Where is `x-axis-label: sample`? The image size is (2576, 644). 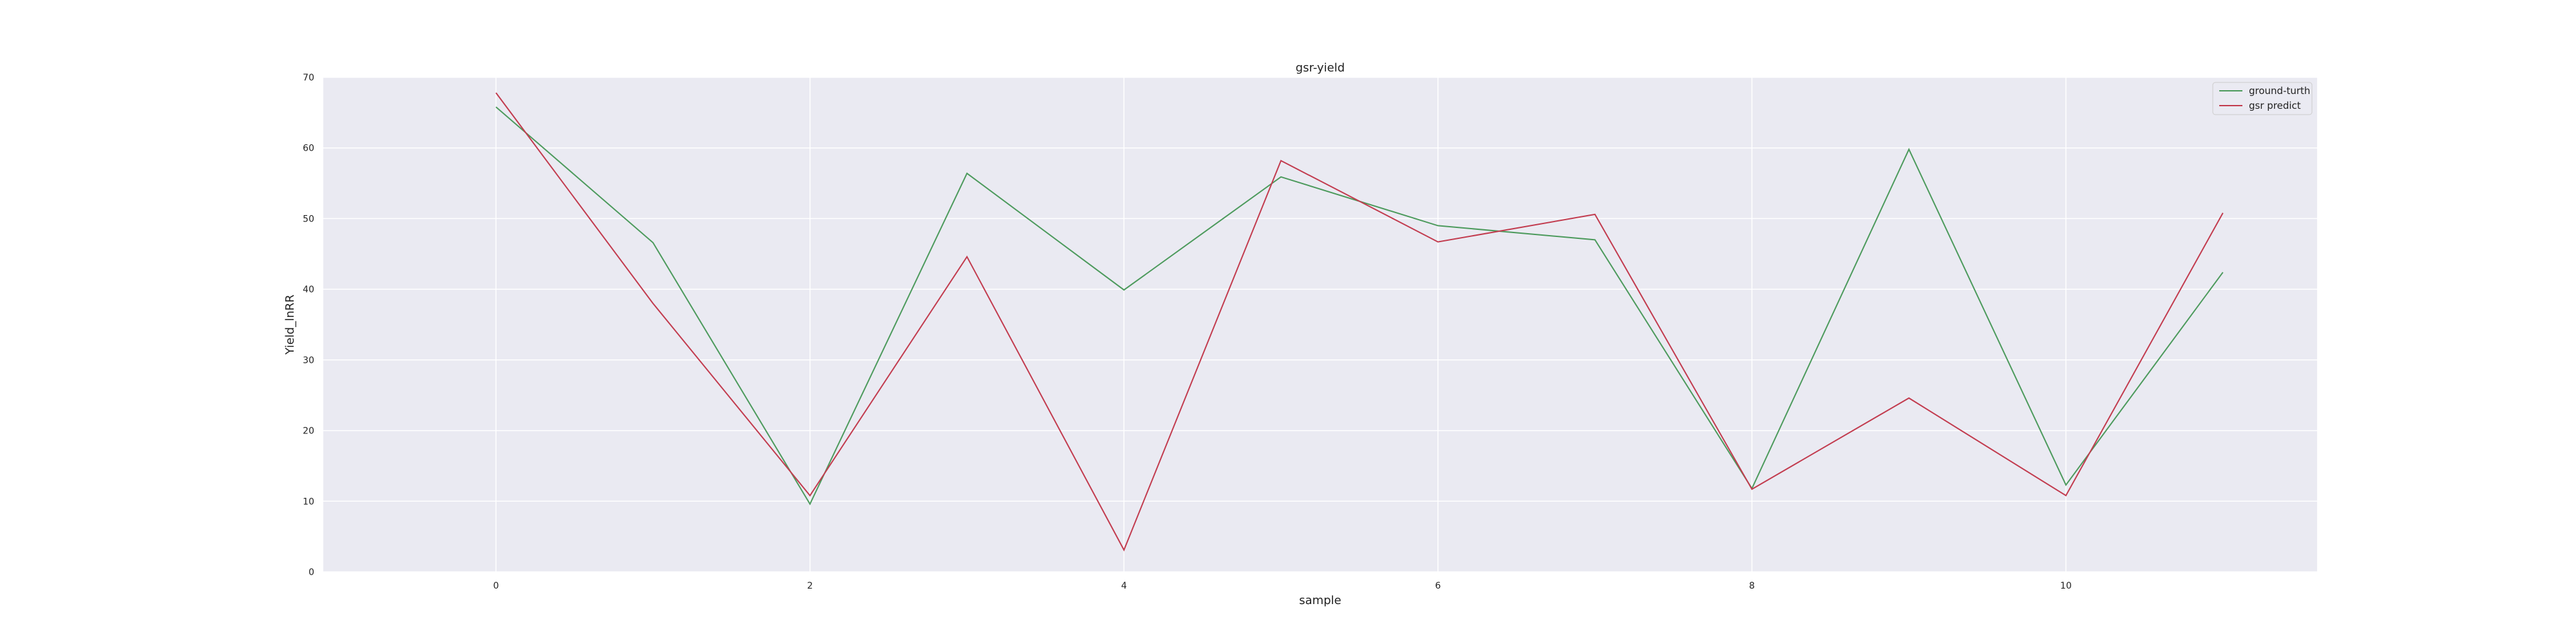 x-axis-label: sample is located at coordinates (1320, 601).